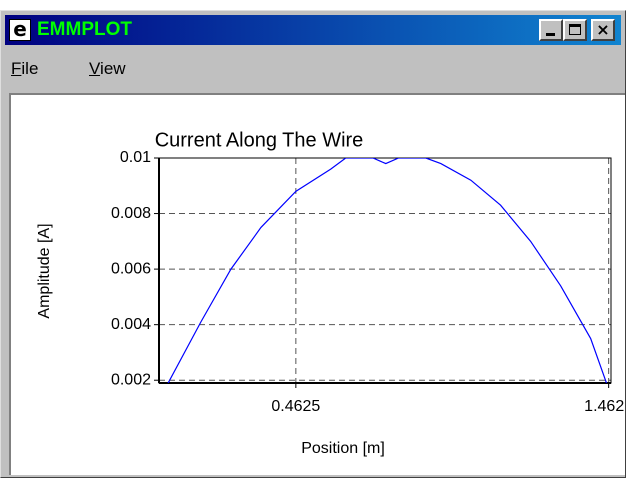 The image size is (626, 478). I want to click on app-icon: e, so click(20, 30).